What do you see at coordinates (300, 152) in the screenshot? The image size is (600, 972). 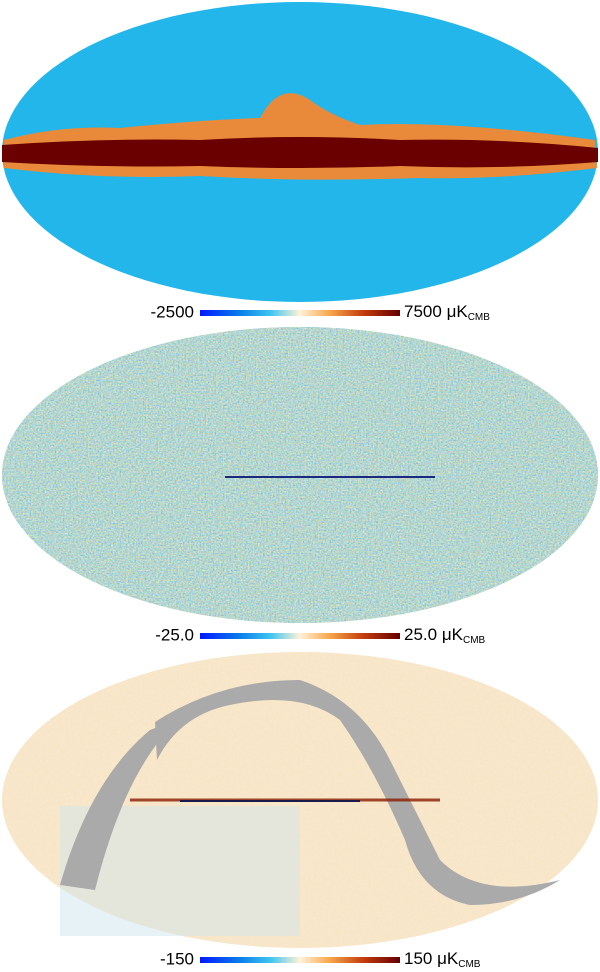 I see `galactic-plane-core` at bounding box center [300, 152].